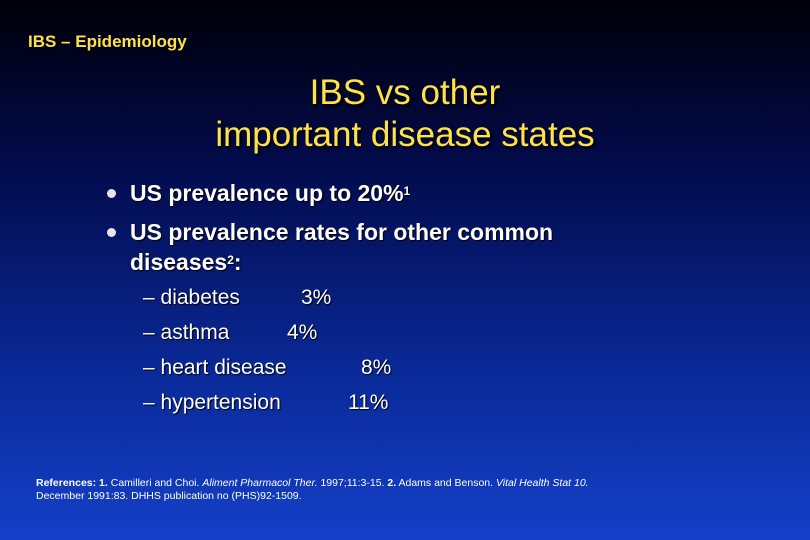 Image resolution: width=810 pixels, height=540 pixels. Describe the element at coordinates (316, 297) in the screenshot. I see `disease-value-diabetes: 3%` at that location.